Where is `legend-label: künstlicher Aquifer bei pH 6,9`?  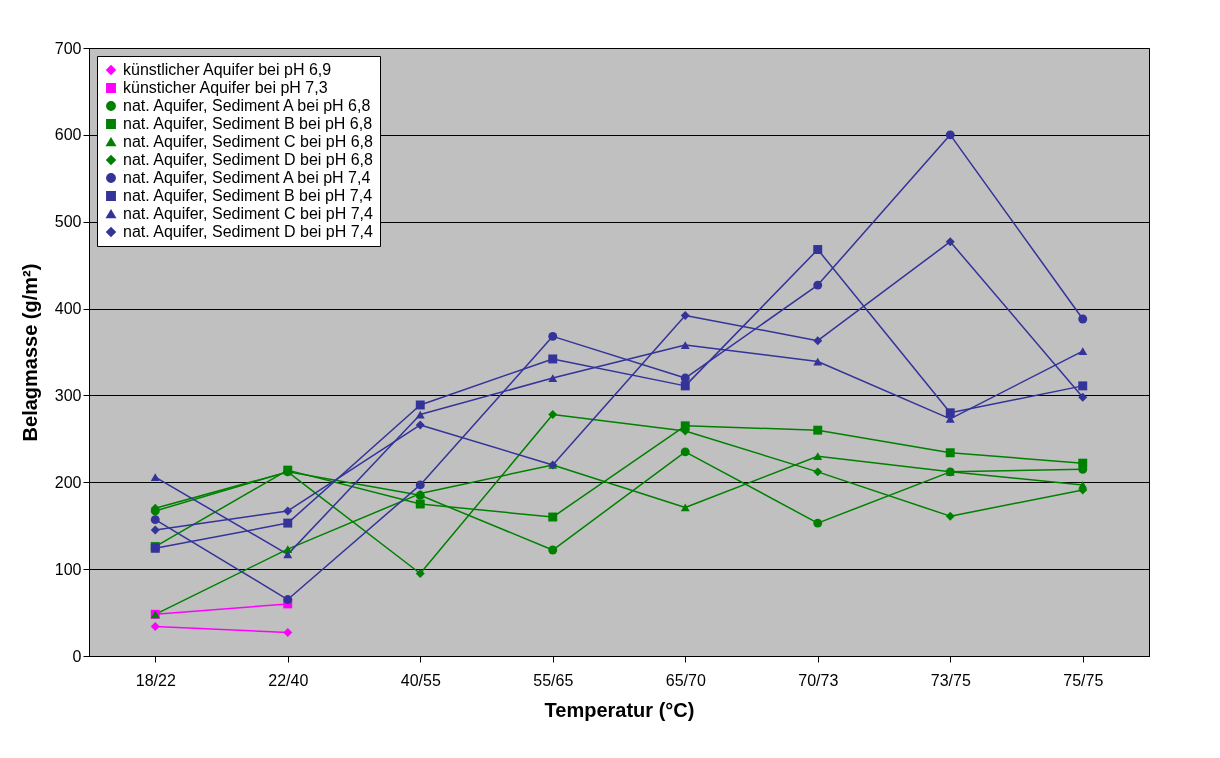 legend-label: künstlicher Aquifer bei pH 6,9 is located at coordinates (227, 69).